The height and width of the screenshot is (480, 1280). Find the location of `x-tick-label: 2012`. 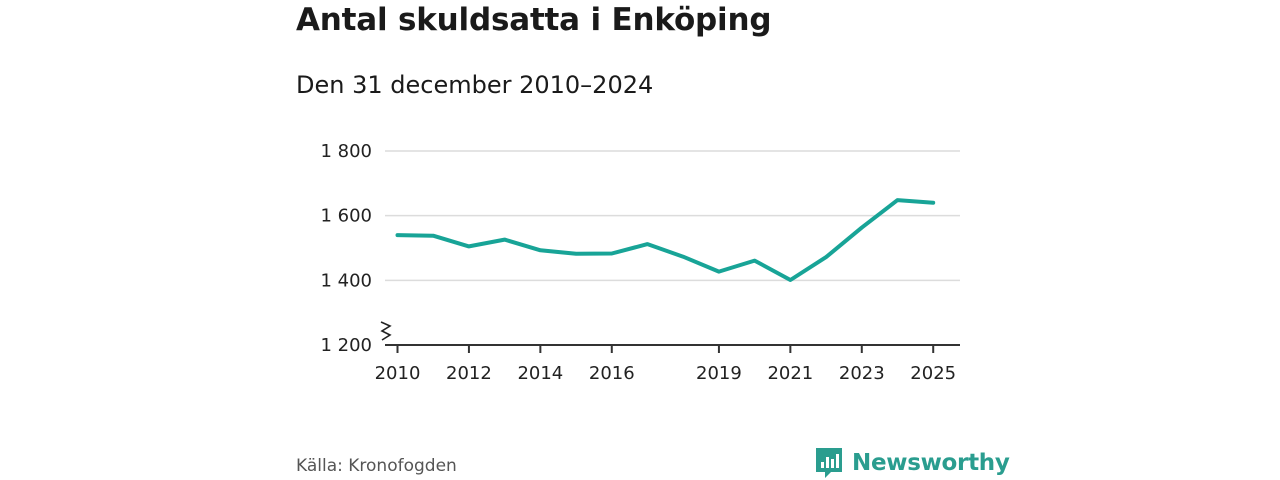

x-tick-label: 2012 is located at coordinates (469, 373).